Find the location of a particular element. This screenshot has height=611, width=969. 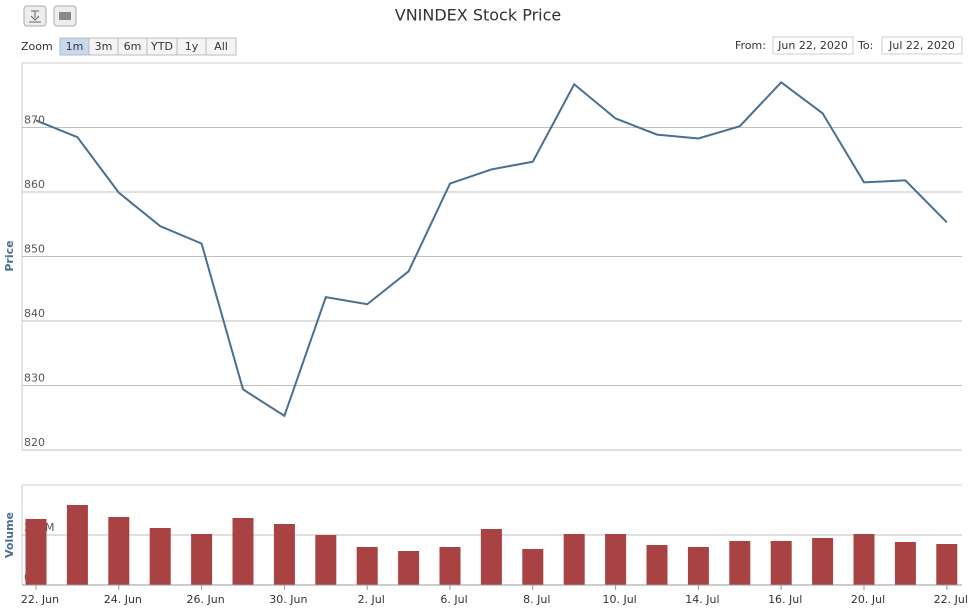

x-tick-label: 24. Jun is located at coordinates (123, 599).